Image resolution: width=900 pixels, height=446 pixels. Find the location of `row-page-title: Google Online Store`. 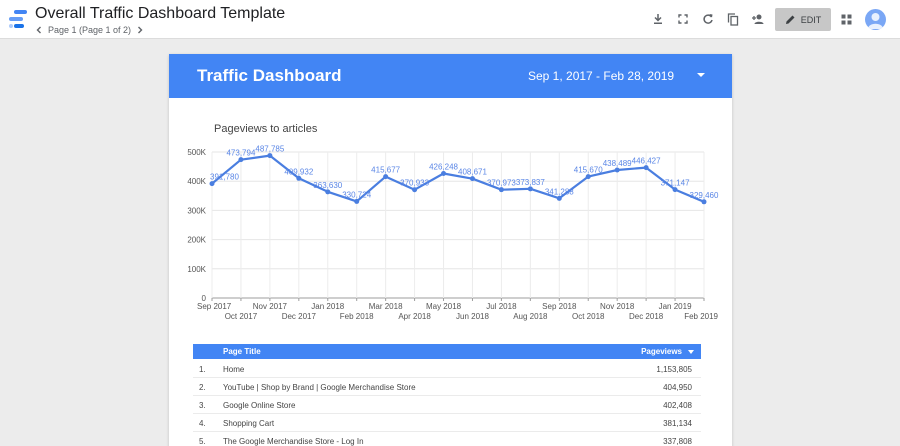

row-page-title: Google Online Store is located at coordinates (259, 405).